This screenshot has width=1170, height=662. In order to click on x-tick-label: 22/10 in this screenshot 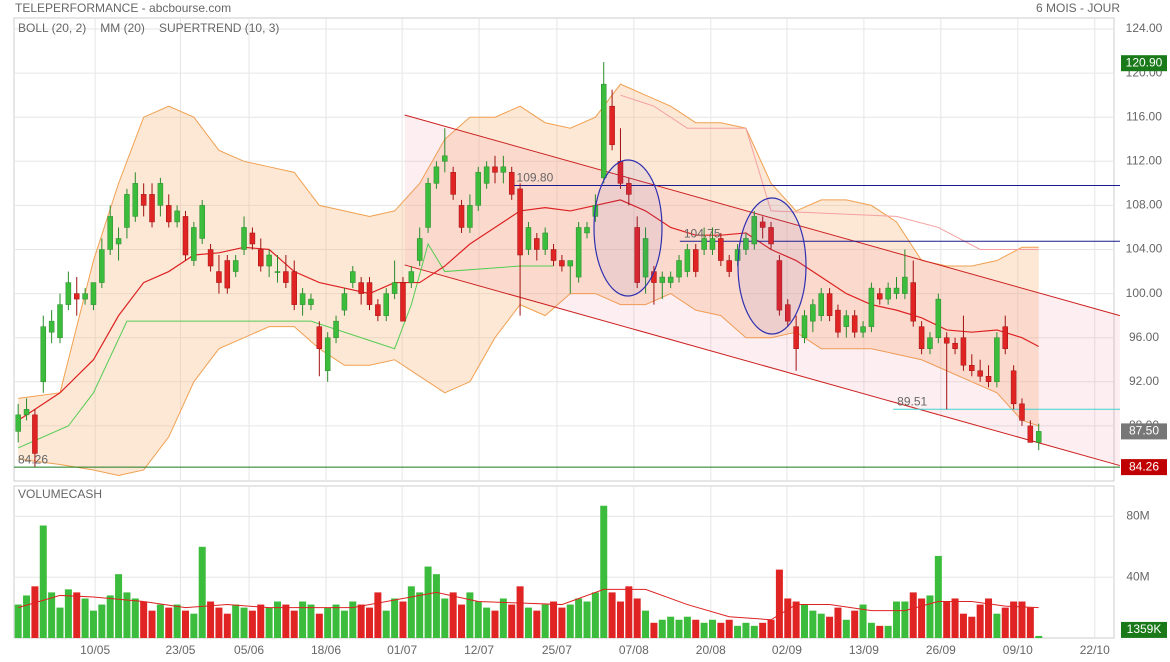, I will do `click(1095, 650)`.